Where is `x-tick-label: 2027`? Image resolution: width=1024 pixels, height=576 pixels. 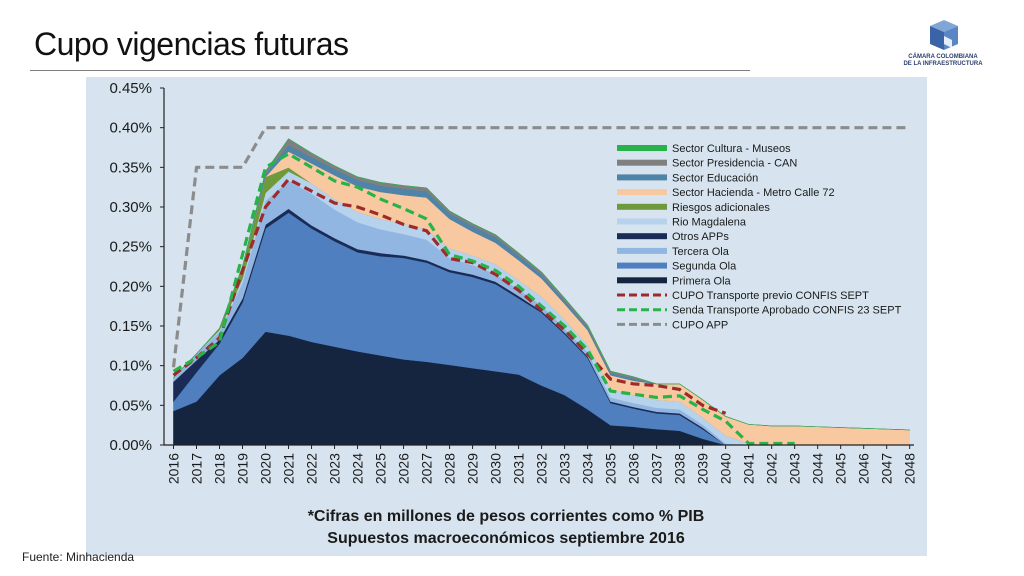
x-tick-label: 2027 is located at coordinates (427, 468).